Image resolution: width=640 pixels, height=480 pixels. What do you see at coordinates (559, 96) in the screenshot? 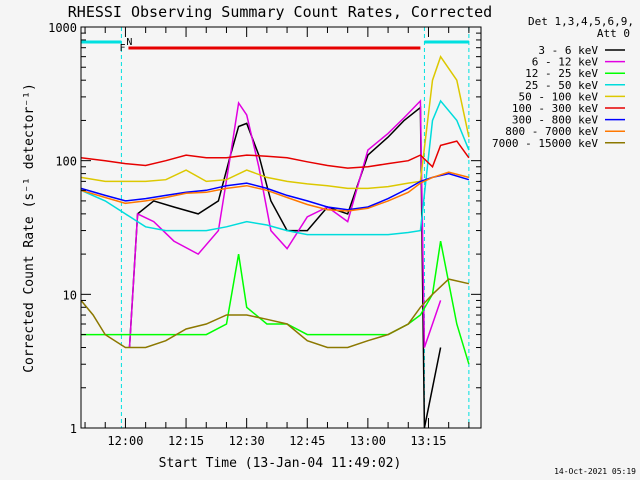
I see `legend-label-4: 50 - 100 keV` at bounding box center [559, 96].